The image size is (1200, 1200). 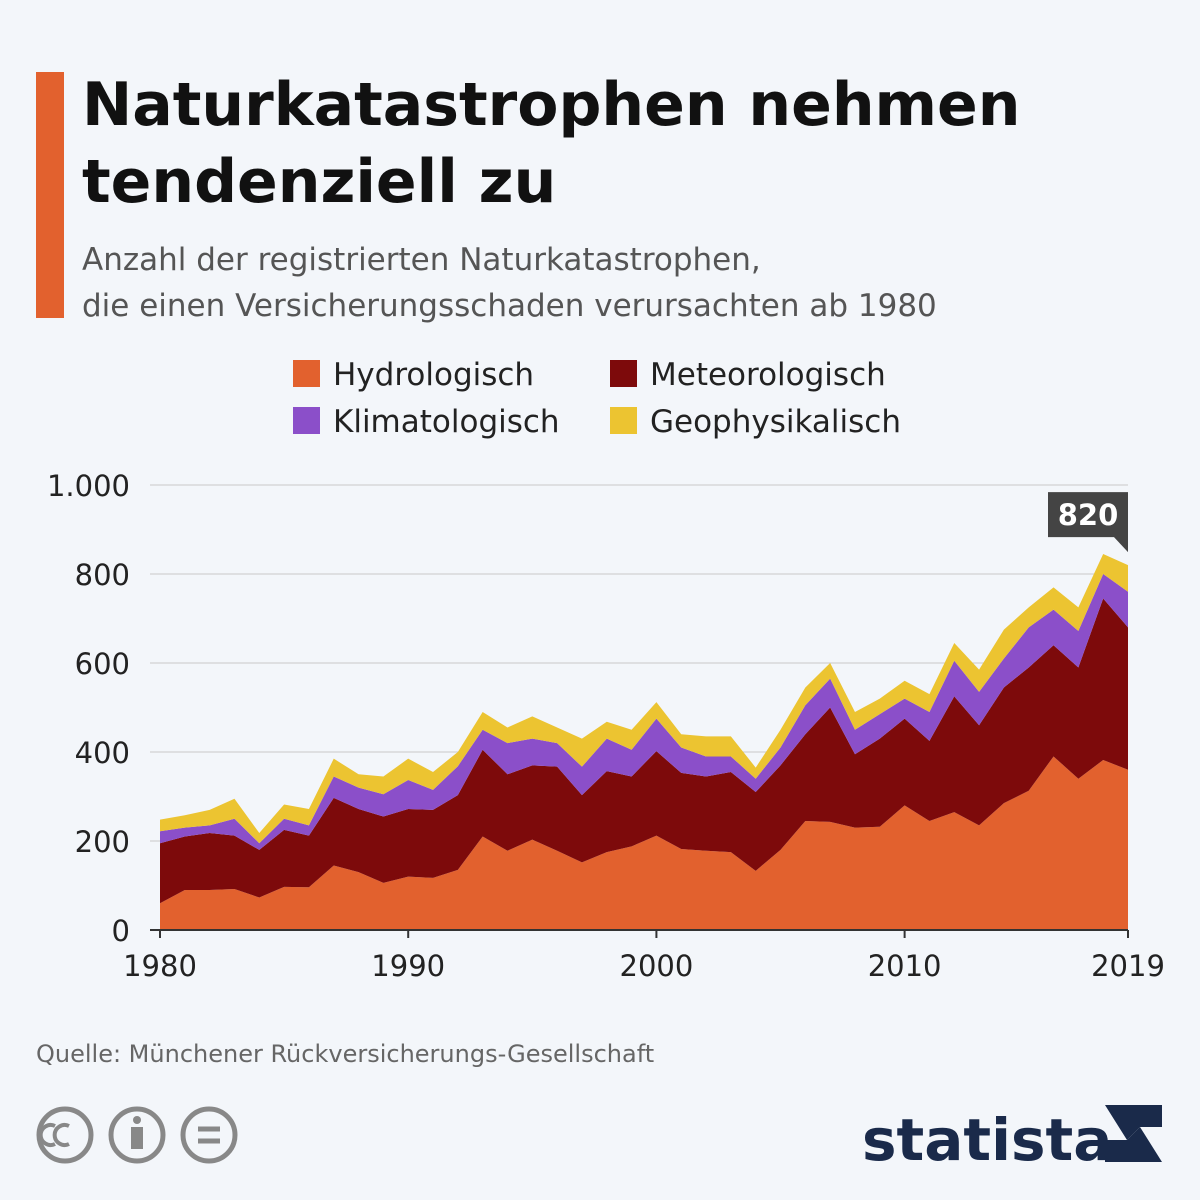 I want to click on x-tick-label: 1980, so click(x=160, y=966).